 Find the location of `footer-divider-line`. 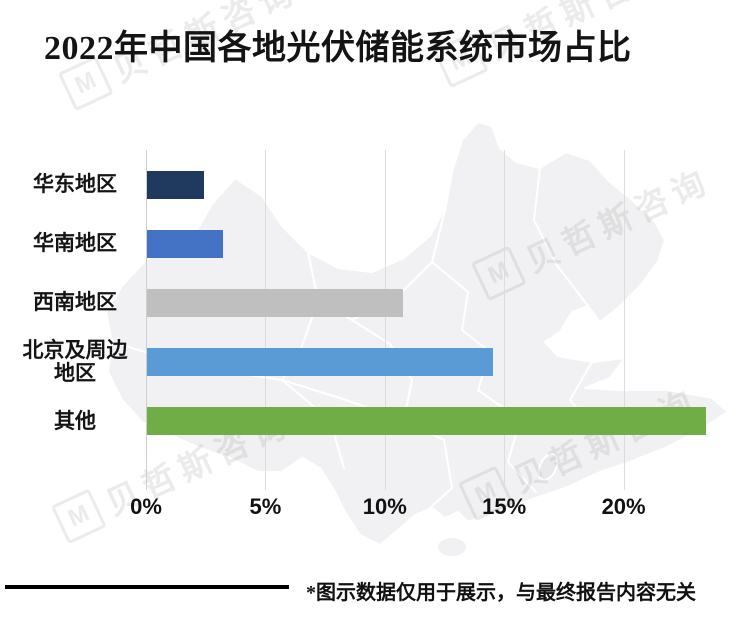

footer-divider-line is located at coordinates (147, 587).